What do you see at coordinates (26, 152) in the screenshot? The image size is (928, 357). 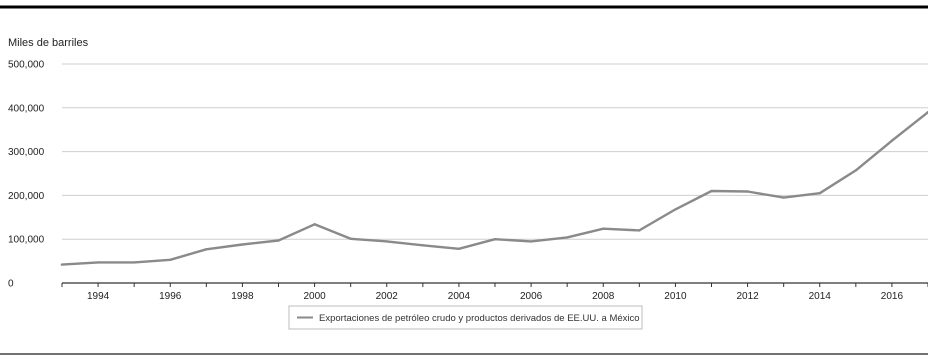 I see `y-tick-label: 300,000` at bounding box center [26, 152].